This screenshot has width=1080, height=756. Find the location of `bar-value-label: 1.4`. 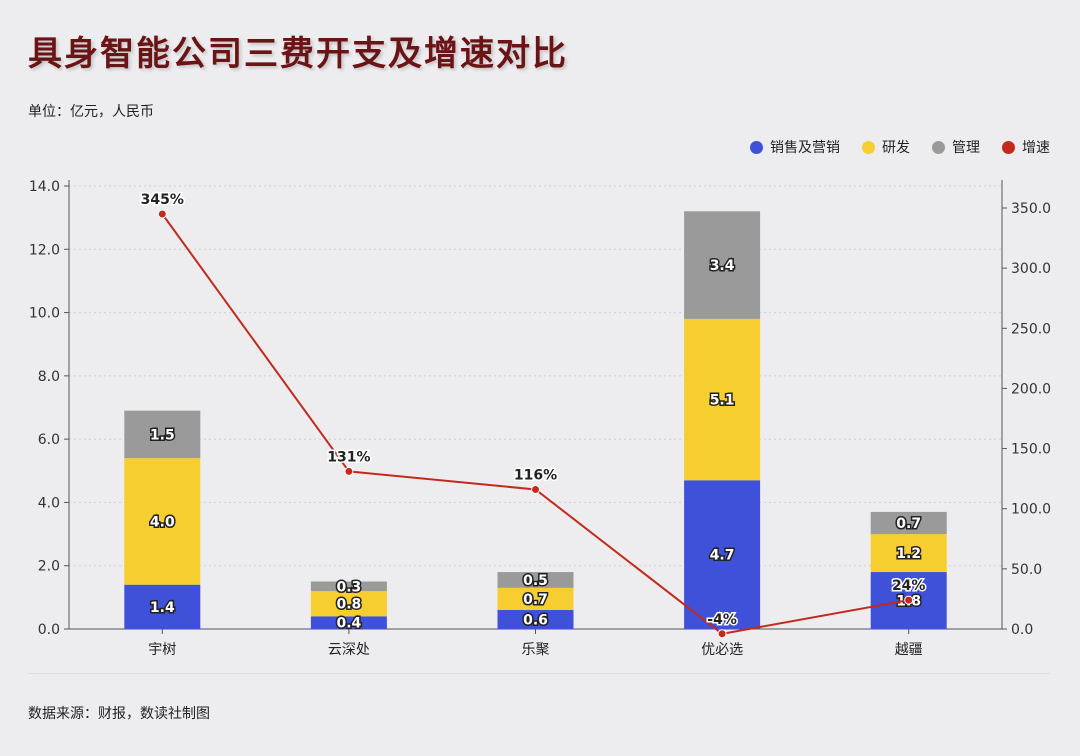

bar-value-label: 1.4 is located at coordinates (162, 608).